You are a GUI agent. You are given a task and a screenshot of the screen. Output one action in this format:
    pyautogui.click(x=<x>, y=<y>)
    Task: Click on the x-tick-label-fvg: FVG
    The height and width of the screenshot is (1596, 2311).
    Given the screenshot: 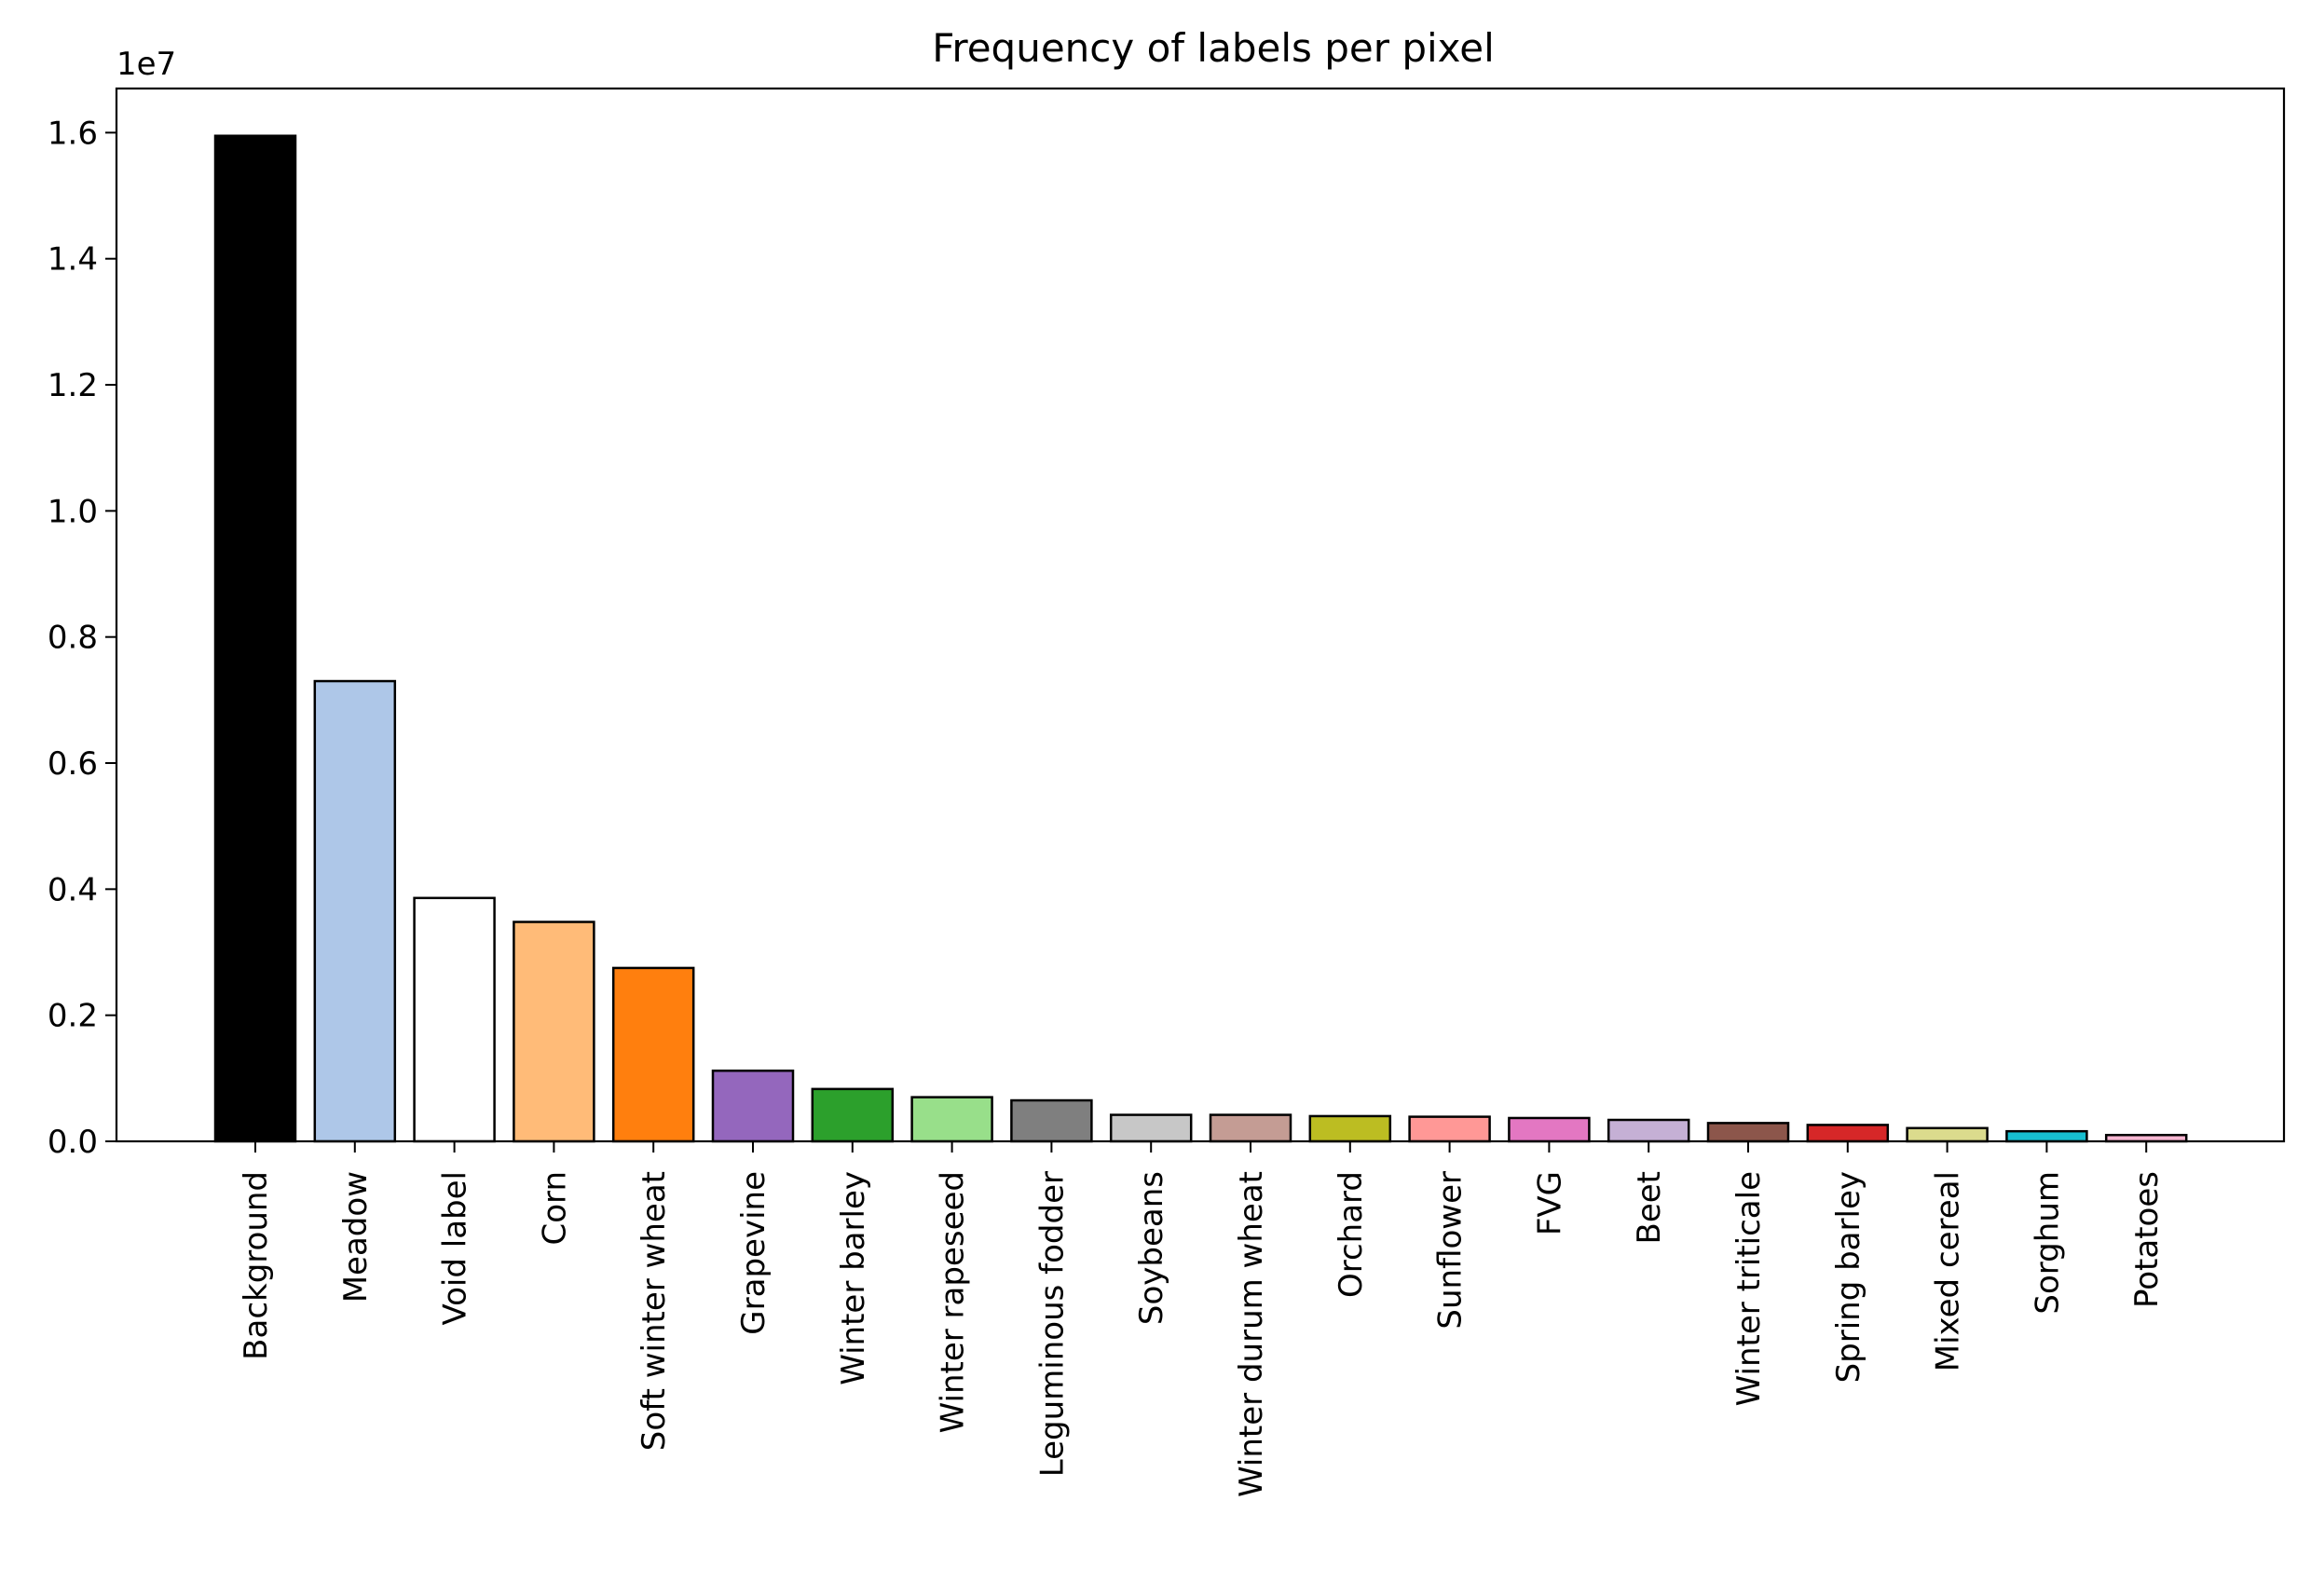 What is the action you would take?
    pyautogui.click(x=1549, y=1203)
    